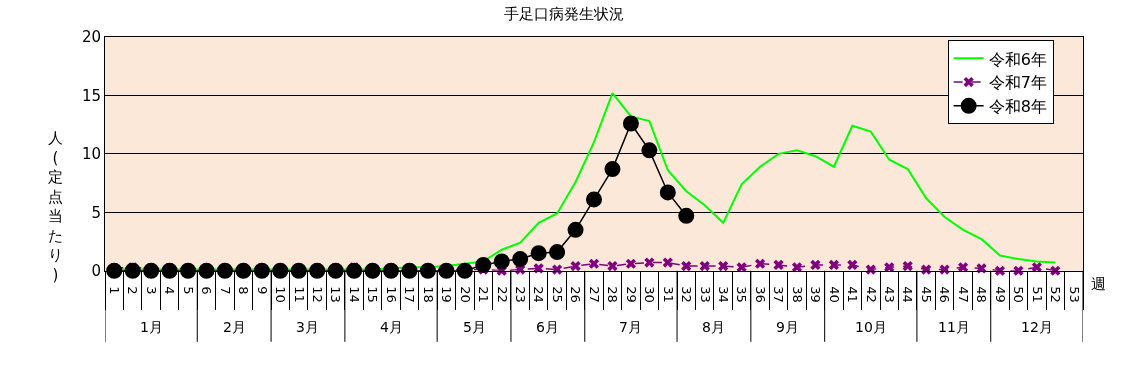 This screenshot has width=1128, height=387. What do you see at coordinates (687, 294) in the screenshot?
I see `x-tick-label: 32` at bounding box center [687, 294].